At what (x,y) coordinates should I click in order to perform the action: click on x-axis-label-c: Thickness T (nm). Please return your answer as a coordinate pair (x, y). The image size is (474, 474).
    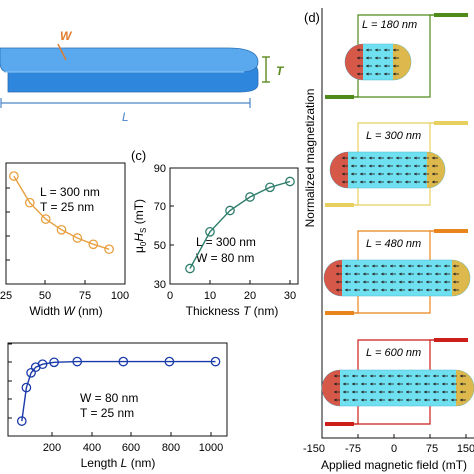
    Looking at the image, I should click on (232, 311).